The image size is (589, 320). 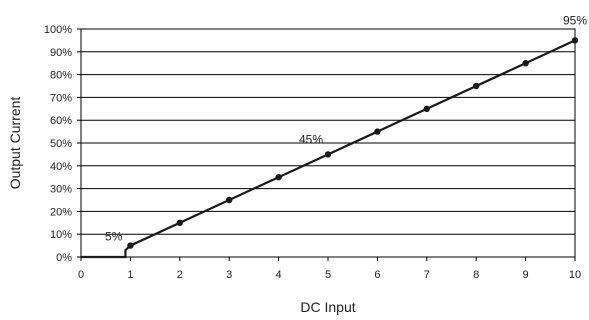 What do you see at coordinates (61, 167) in the screenshot?
I see `y-tick-label: 40%` at bounding box center [61, 167].